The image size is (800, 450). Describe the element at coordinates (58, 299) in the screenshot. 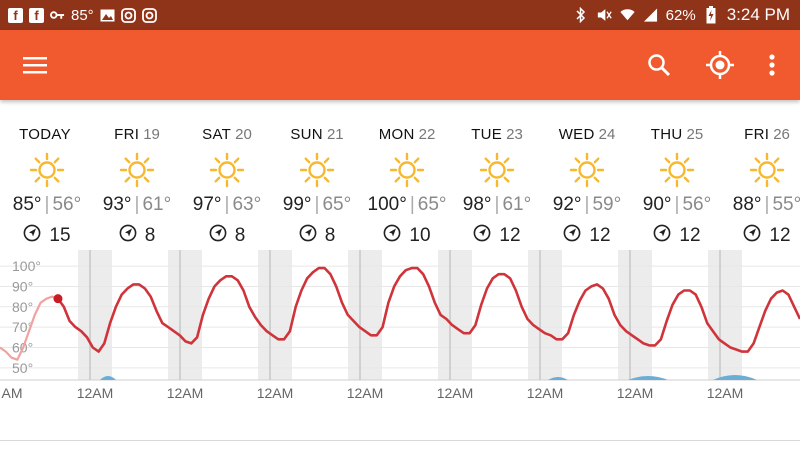

I see `current-temperature-marker` at that location.